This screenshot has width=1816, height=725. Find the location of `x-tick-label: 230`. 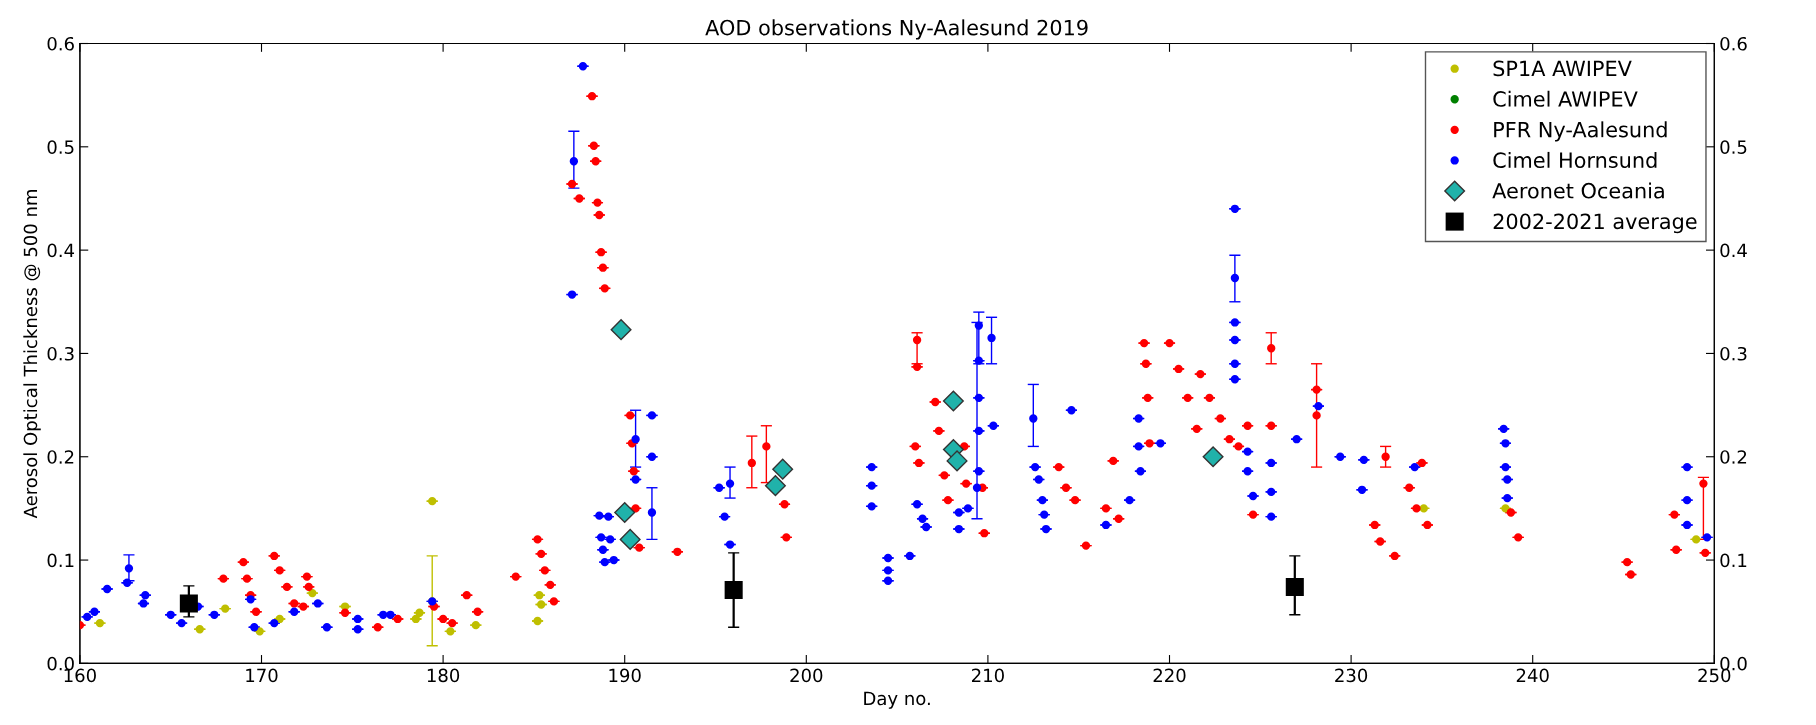

x-tick-label: 230 is located at coordinates (1351, 675).